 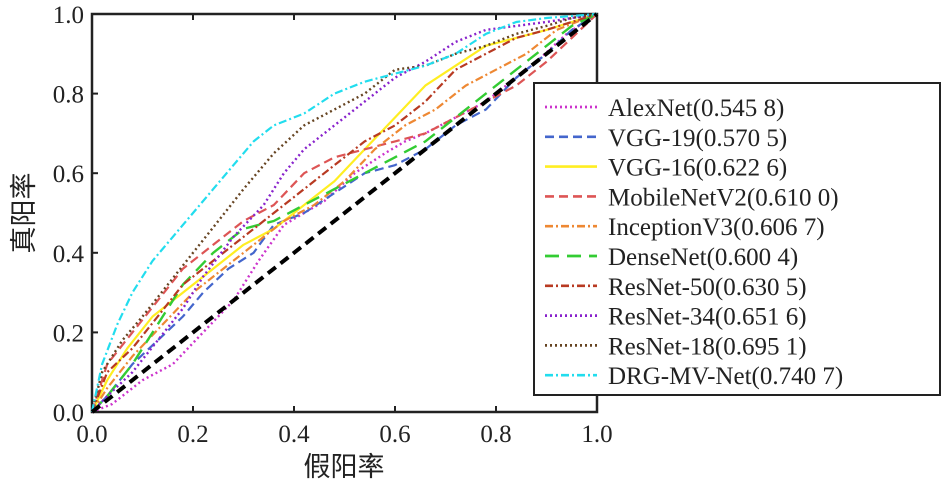 What do you see at coordinates (68, 333) in the screenshot?
I see `y-tick-label: 0.2` at bounding box center [68, 333].